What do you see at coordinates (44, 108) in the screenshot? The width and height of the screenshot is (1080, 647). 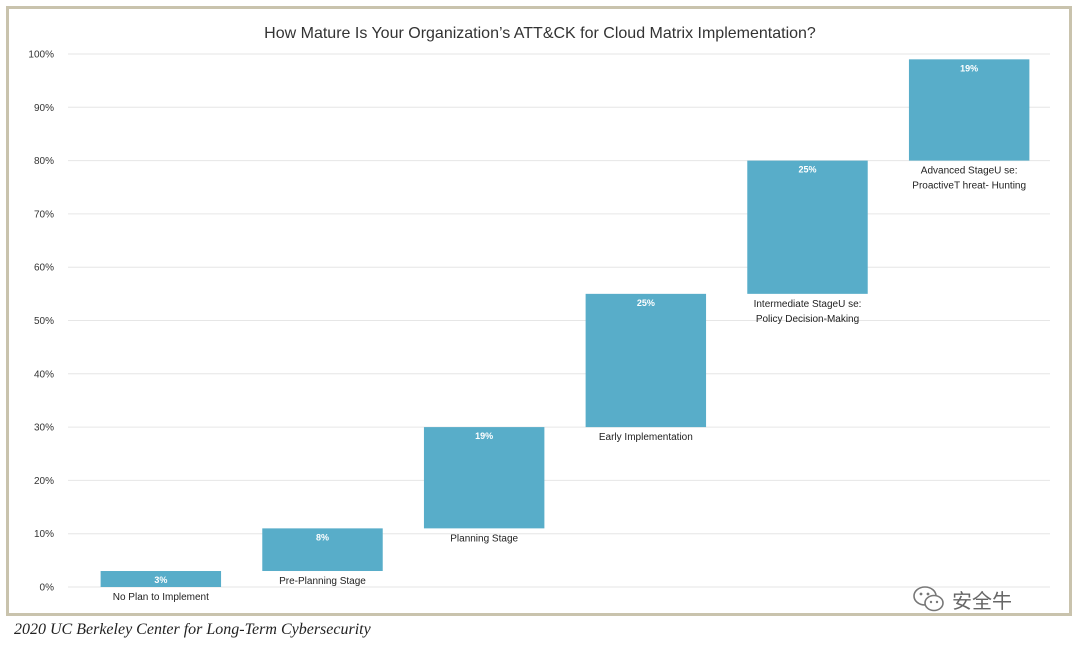 I see `y-tick-label: 90%` at bounding box center [44, 108].